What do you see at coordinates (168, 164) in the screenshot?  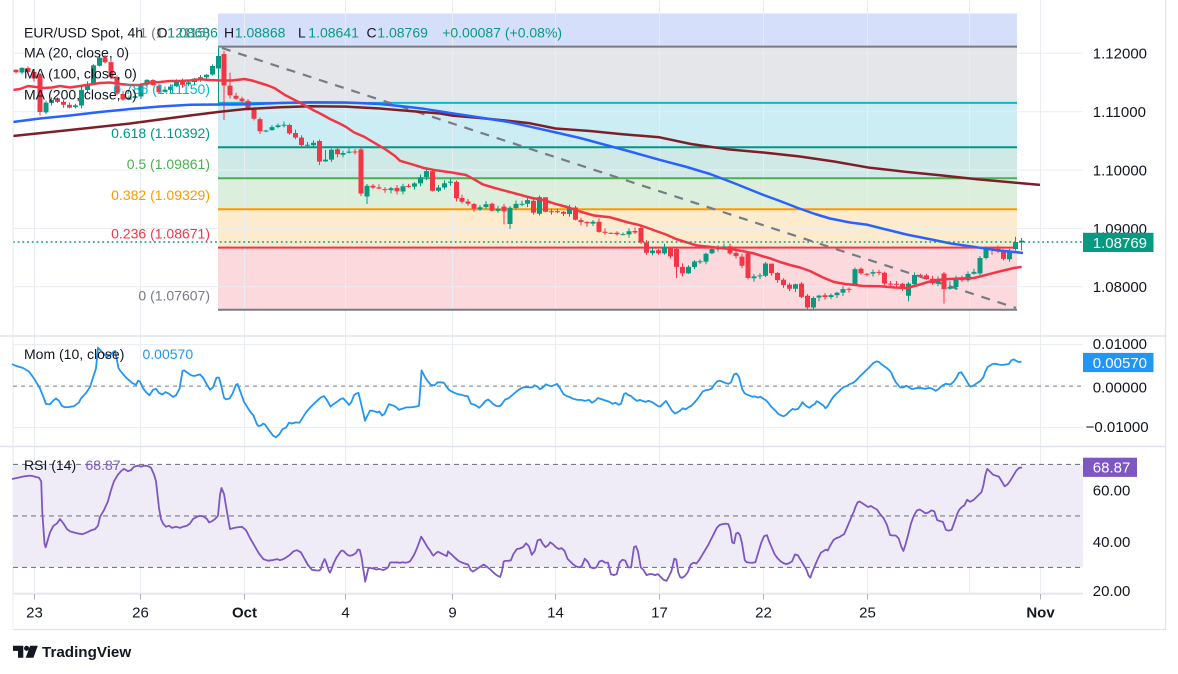 I see `svg-text: 0.5 (1.09861)` at bounding box center [168, 164].